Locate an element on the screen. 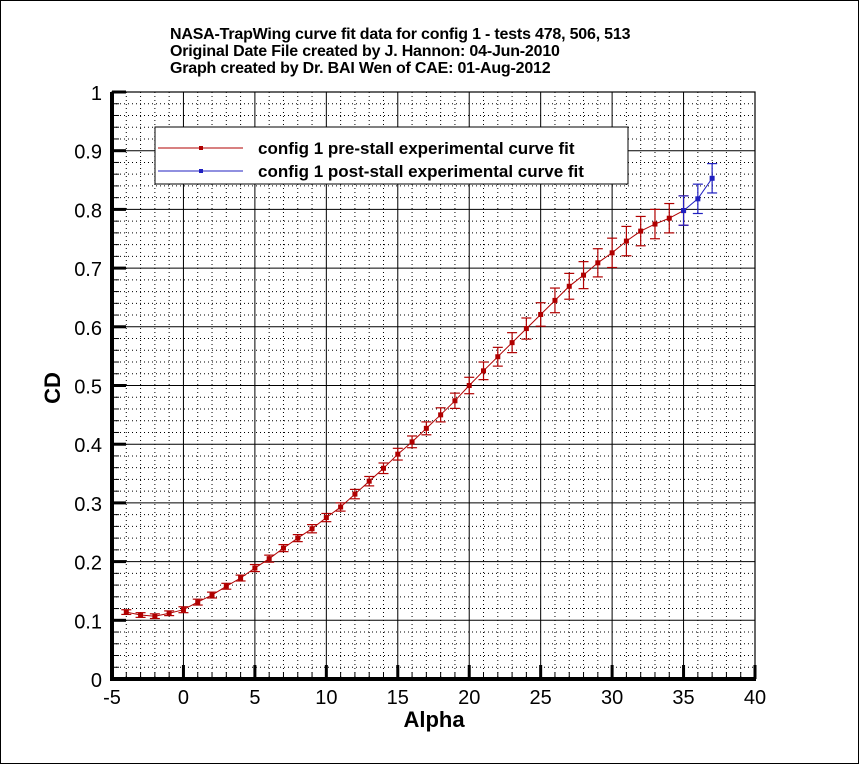 This screenshot has width=859, height=764. y-tick-label: 0.5 is located at coordinates (88, 388).